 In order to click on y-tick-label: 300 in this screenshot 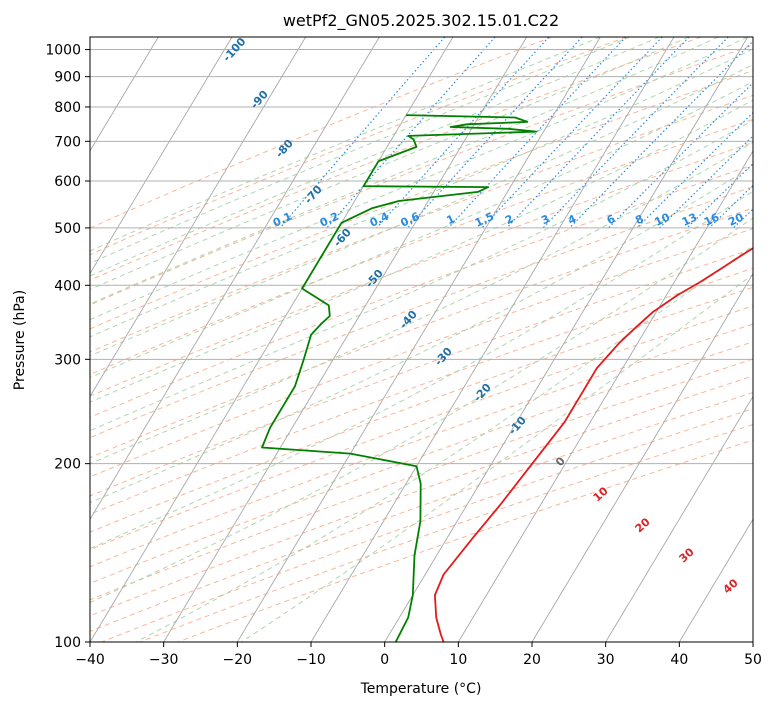, I will do `click(67, 360)`.